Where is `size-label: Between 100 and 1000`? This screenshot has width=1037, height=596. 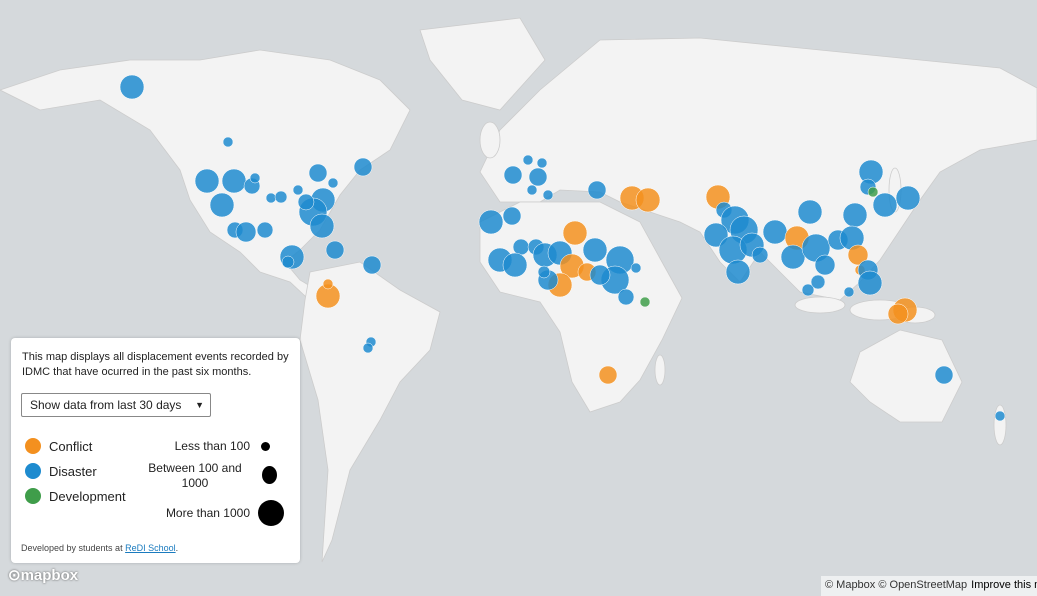
size-label: Between 100 and 1000 is located at coordinates (195, 475).